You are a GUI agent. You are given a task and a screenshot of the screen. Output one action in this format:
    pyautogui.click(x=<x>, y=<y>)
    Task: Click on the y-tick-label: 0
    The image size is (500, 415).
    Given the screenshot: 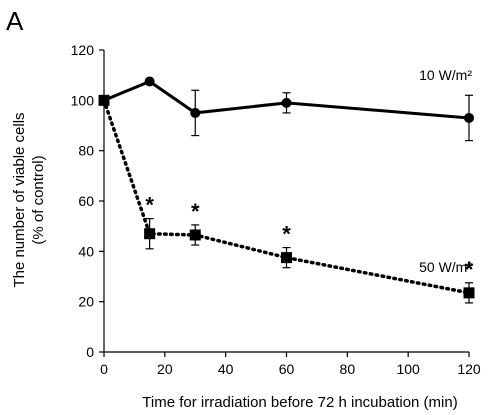 What is the action you would take?
    pyautogui.click(x=90, y=352)
    